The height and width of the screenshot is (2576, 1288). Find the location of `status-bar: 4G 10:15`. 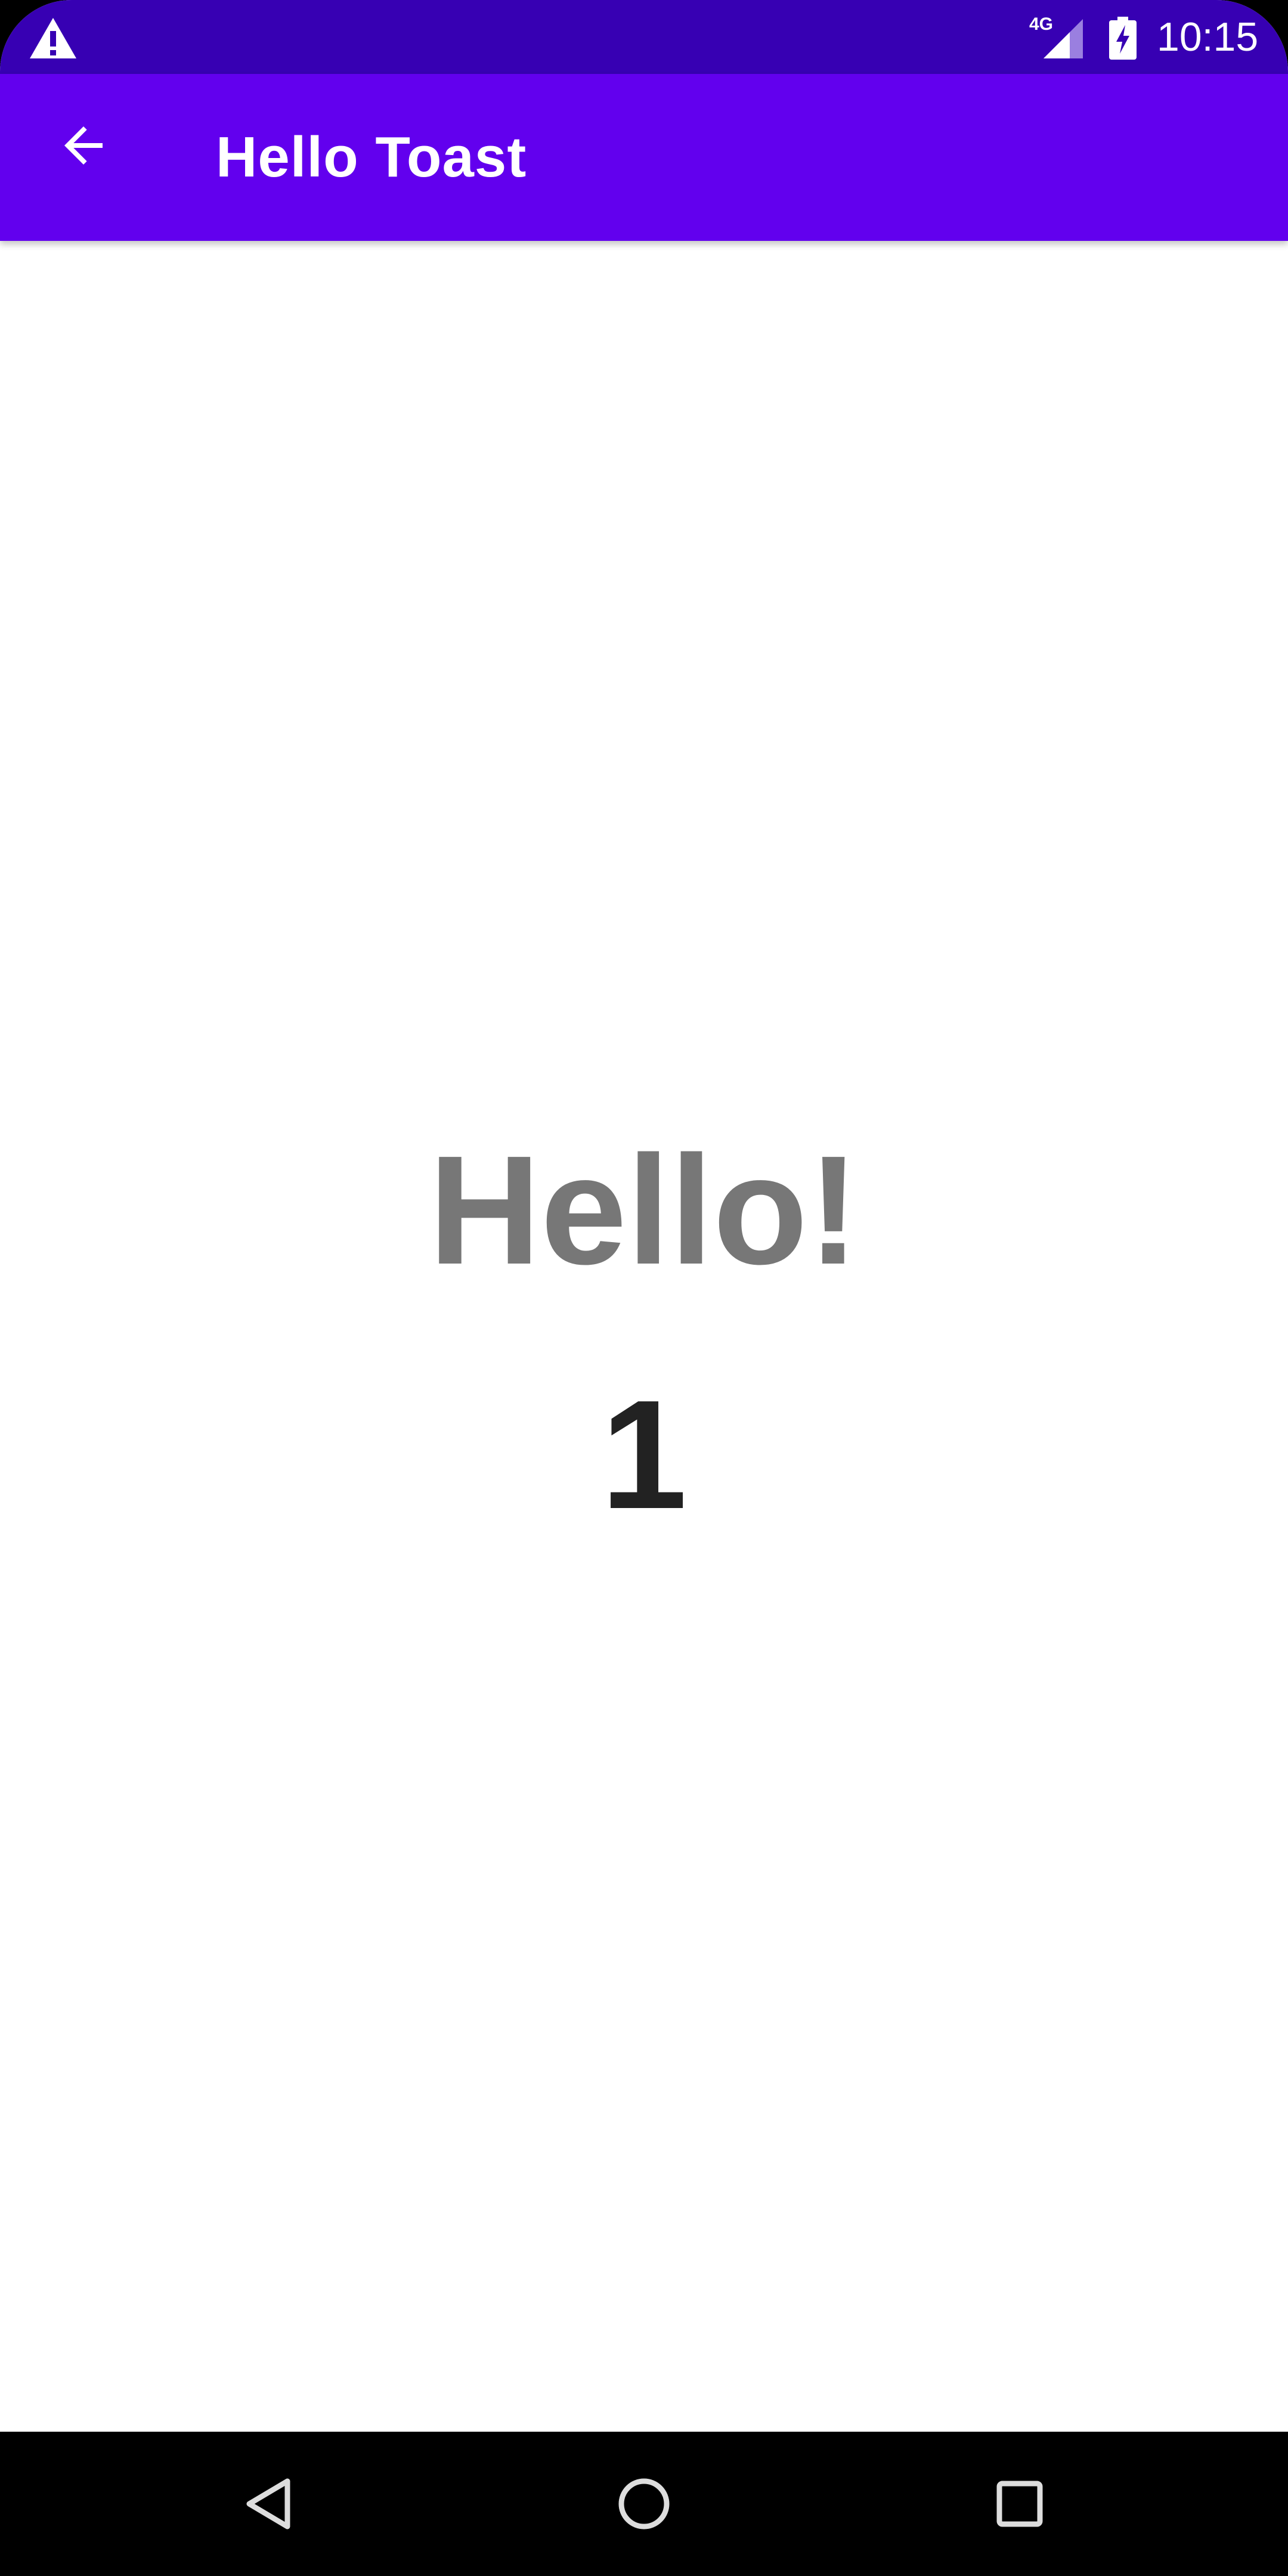

status-bar: 4G 10:15 is located at coordinates (644, 37).